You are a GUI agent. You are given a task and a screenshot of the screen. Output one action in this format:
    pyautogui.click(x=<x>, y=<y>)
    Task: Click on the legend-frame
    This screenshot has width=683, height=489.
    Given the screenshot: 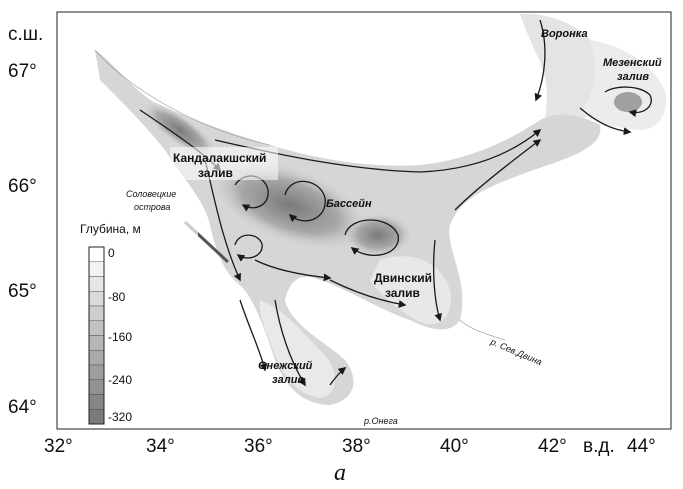 What is the action you would take?
    pyautogui.click(x=96, y=335)
    